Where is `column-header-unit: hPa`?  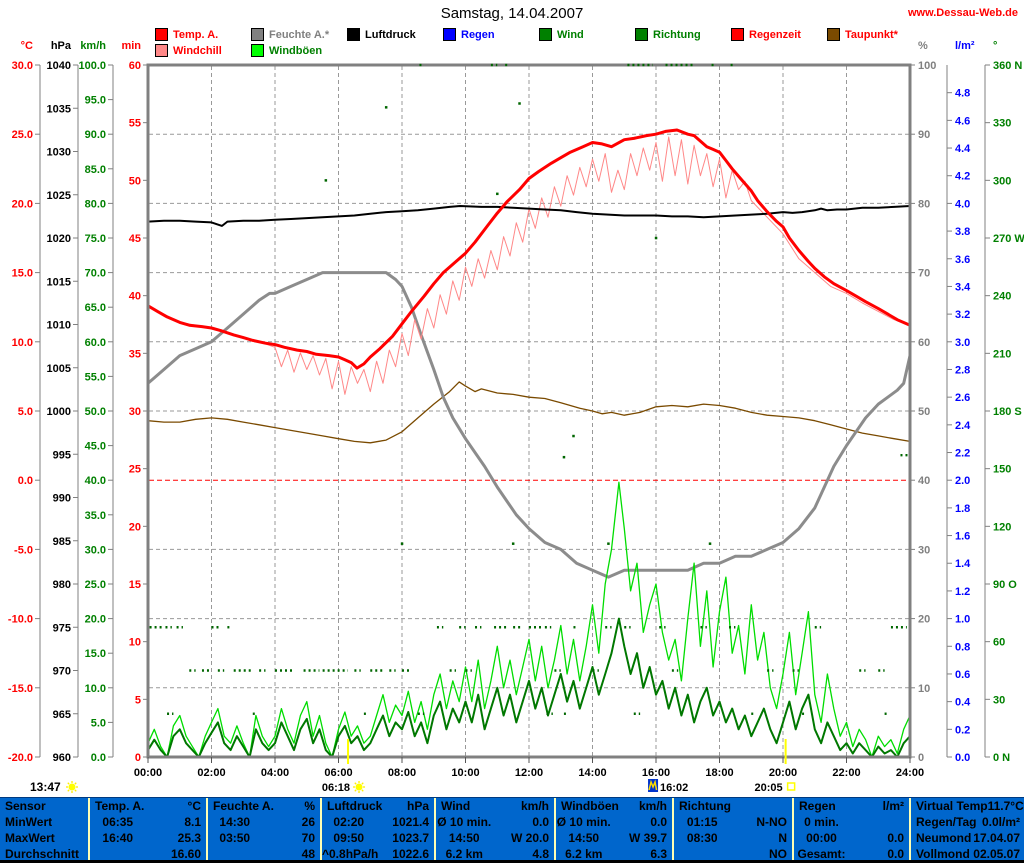 column-header-unit: hPa is located at coordinates (417, 806).